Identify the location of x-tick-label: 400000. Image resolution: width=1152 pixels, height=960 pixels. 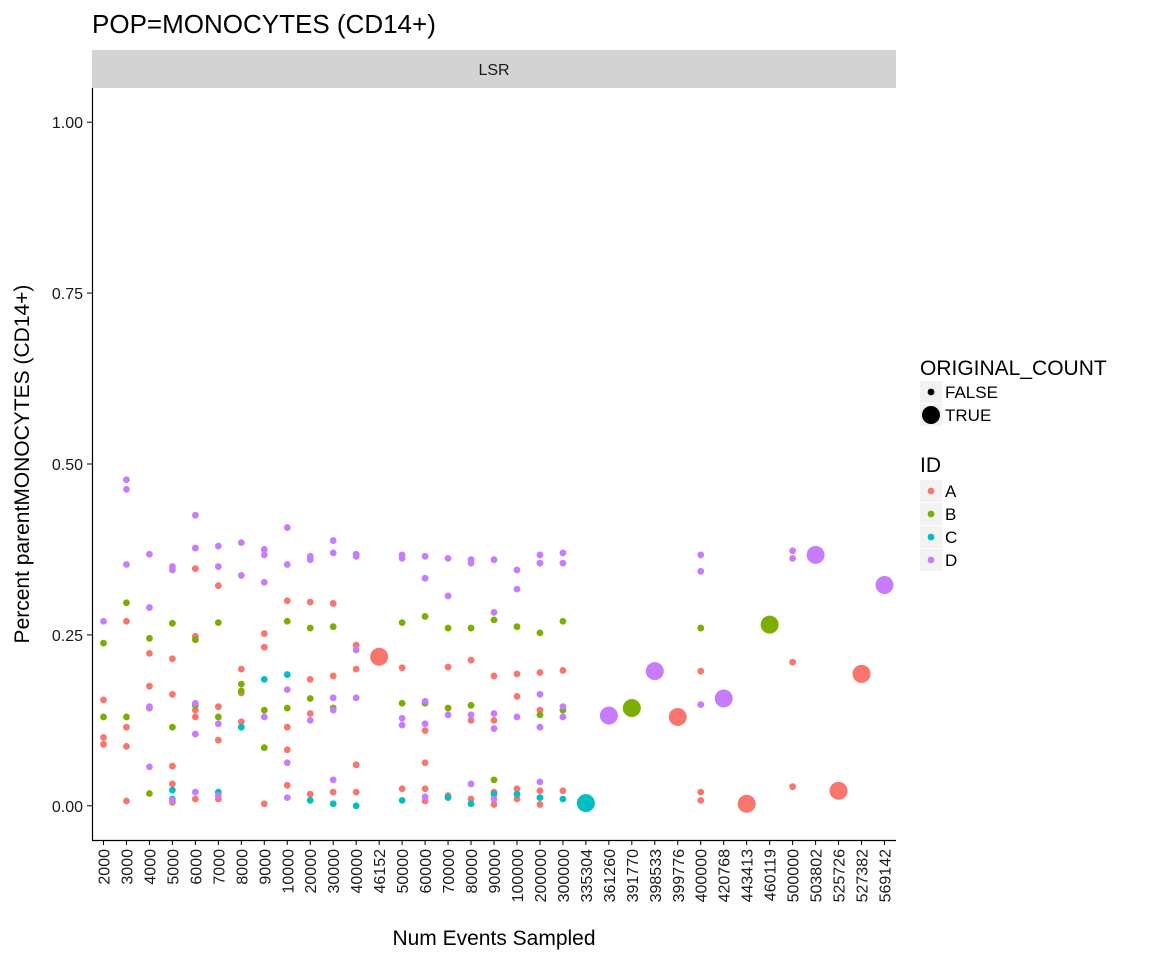
(702, 875).